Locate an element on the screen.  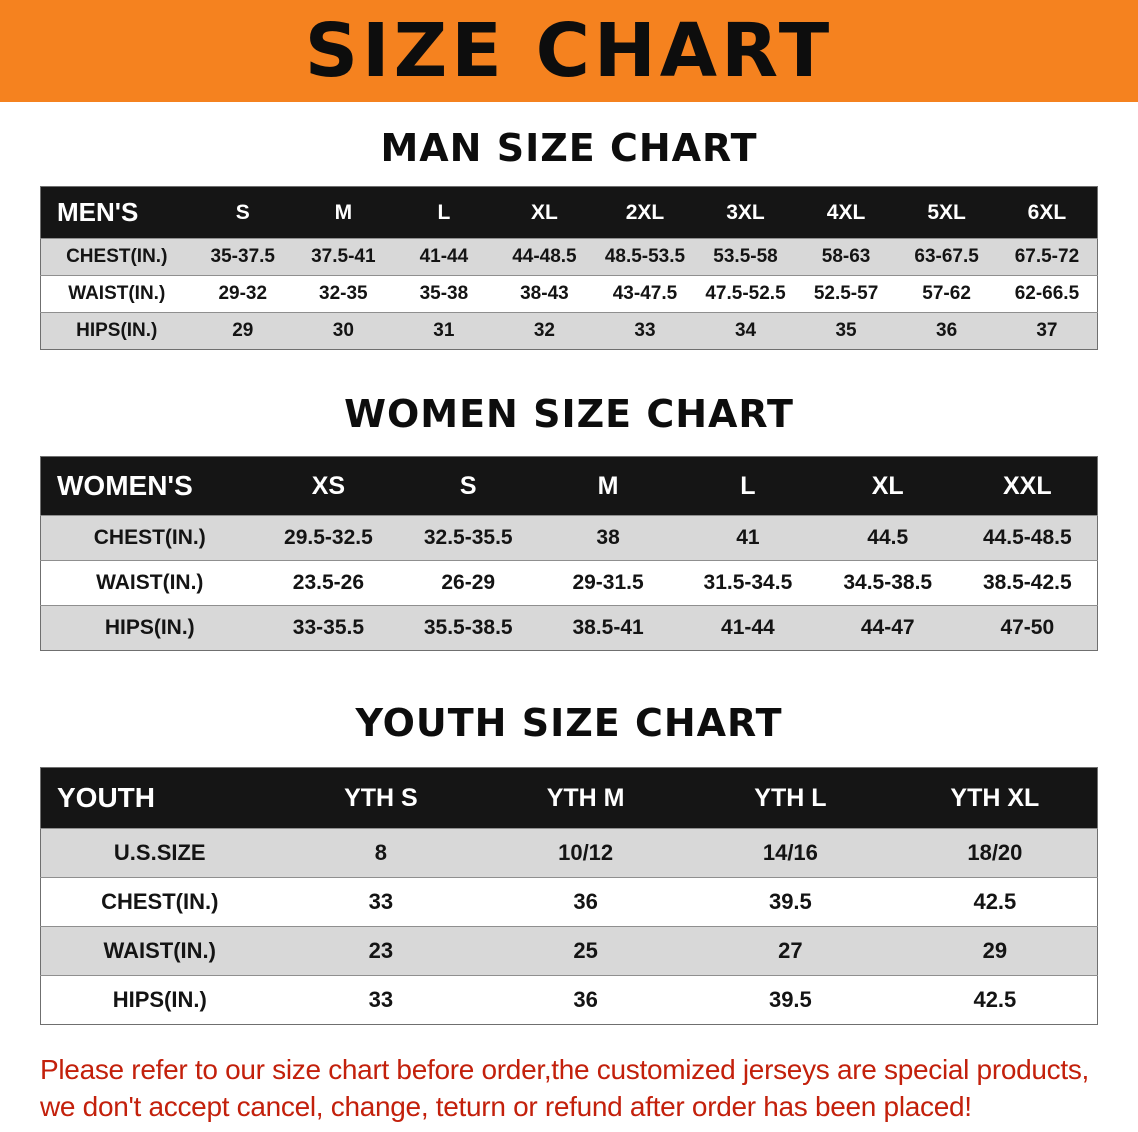
size-header-cell: 5XL is located at coordinates (946, 212).